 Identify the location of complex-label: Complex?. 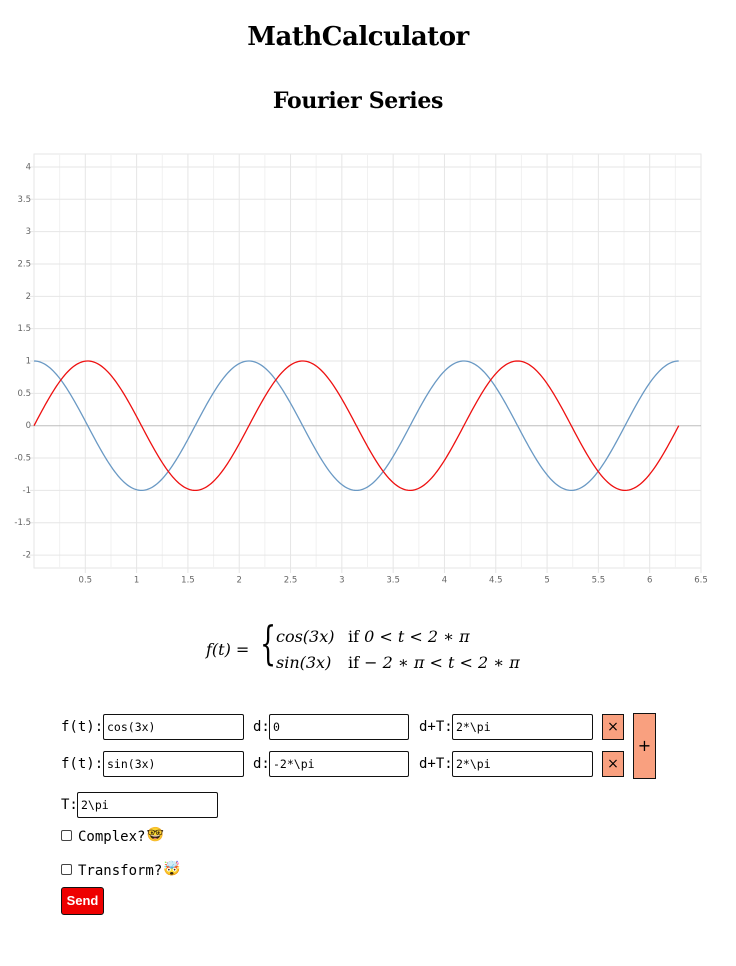
(112, 837).